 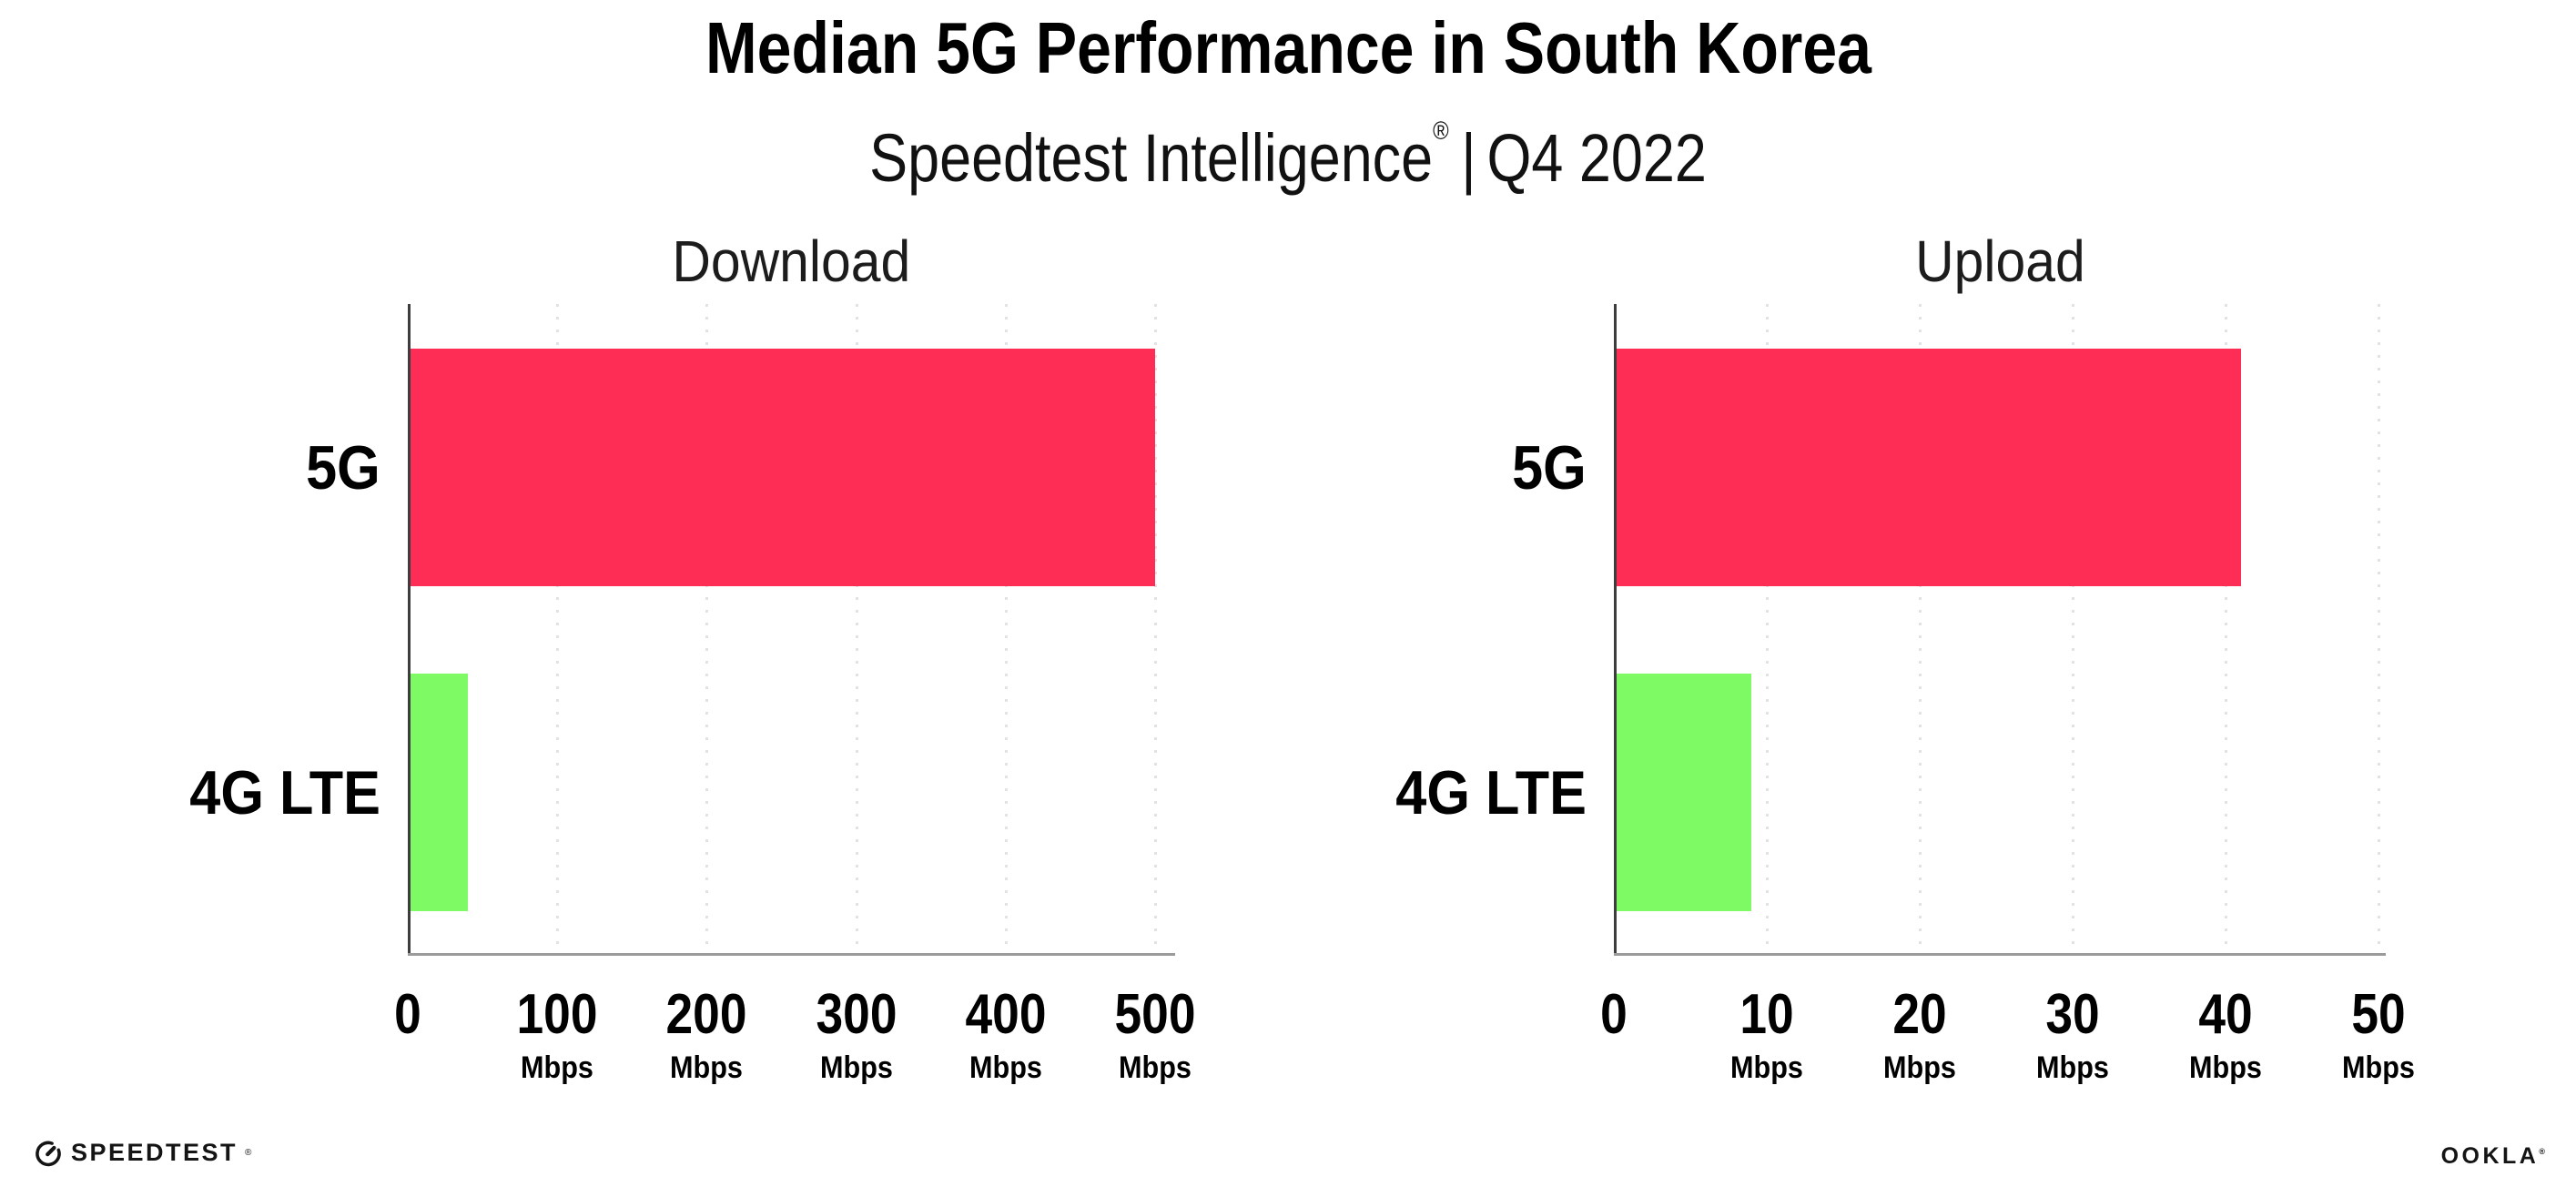 What do you see at coordinates (707, 1067) in the screenshot?
I see `x-tick-unit-200: Mbps` at bounding box center [707, 1067].